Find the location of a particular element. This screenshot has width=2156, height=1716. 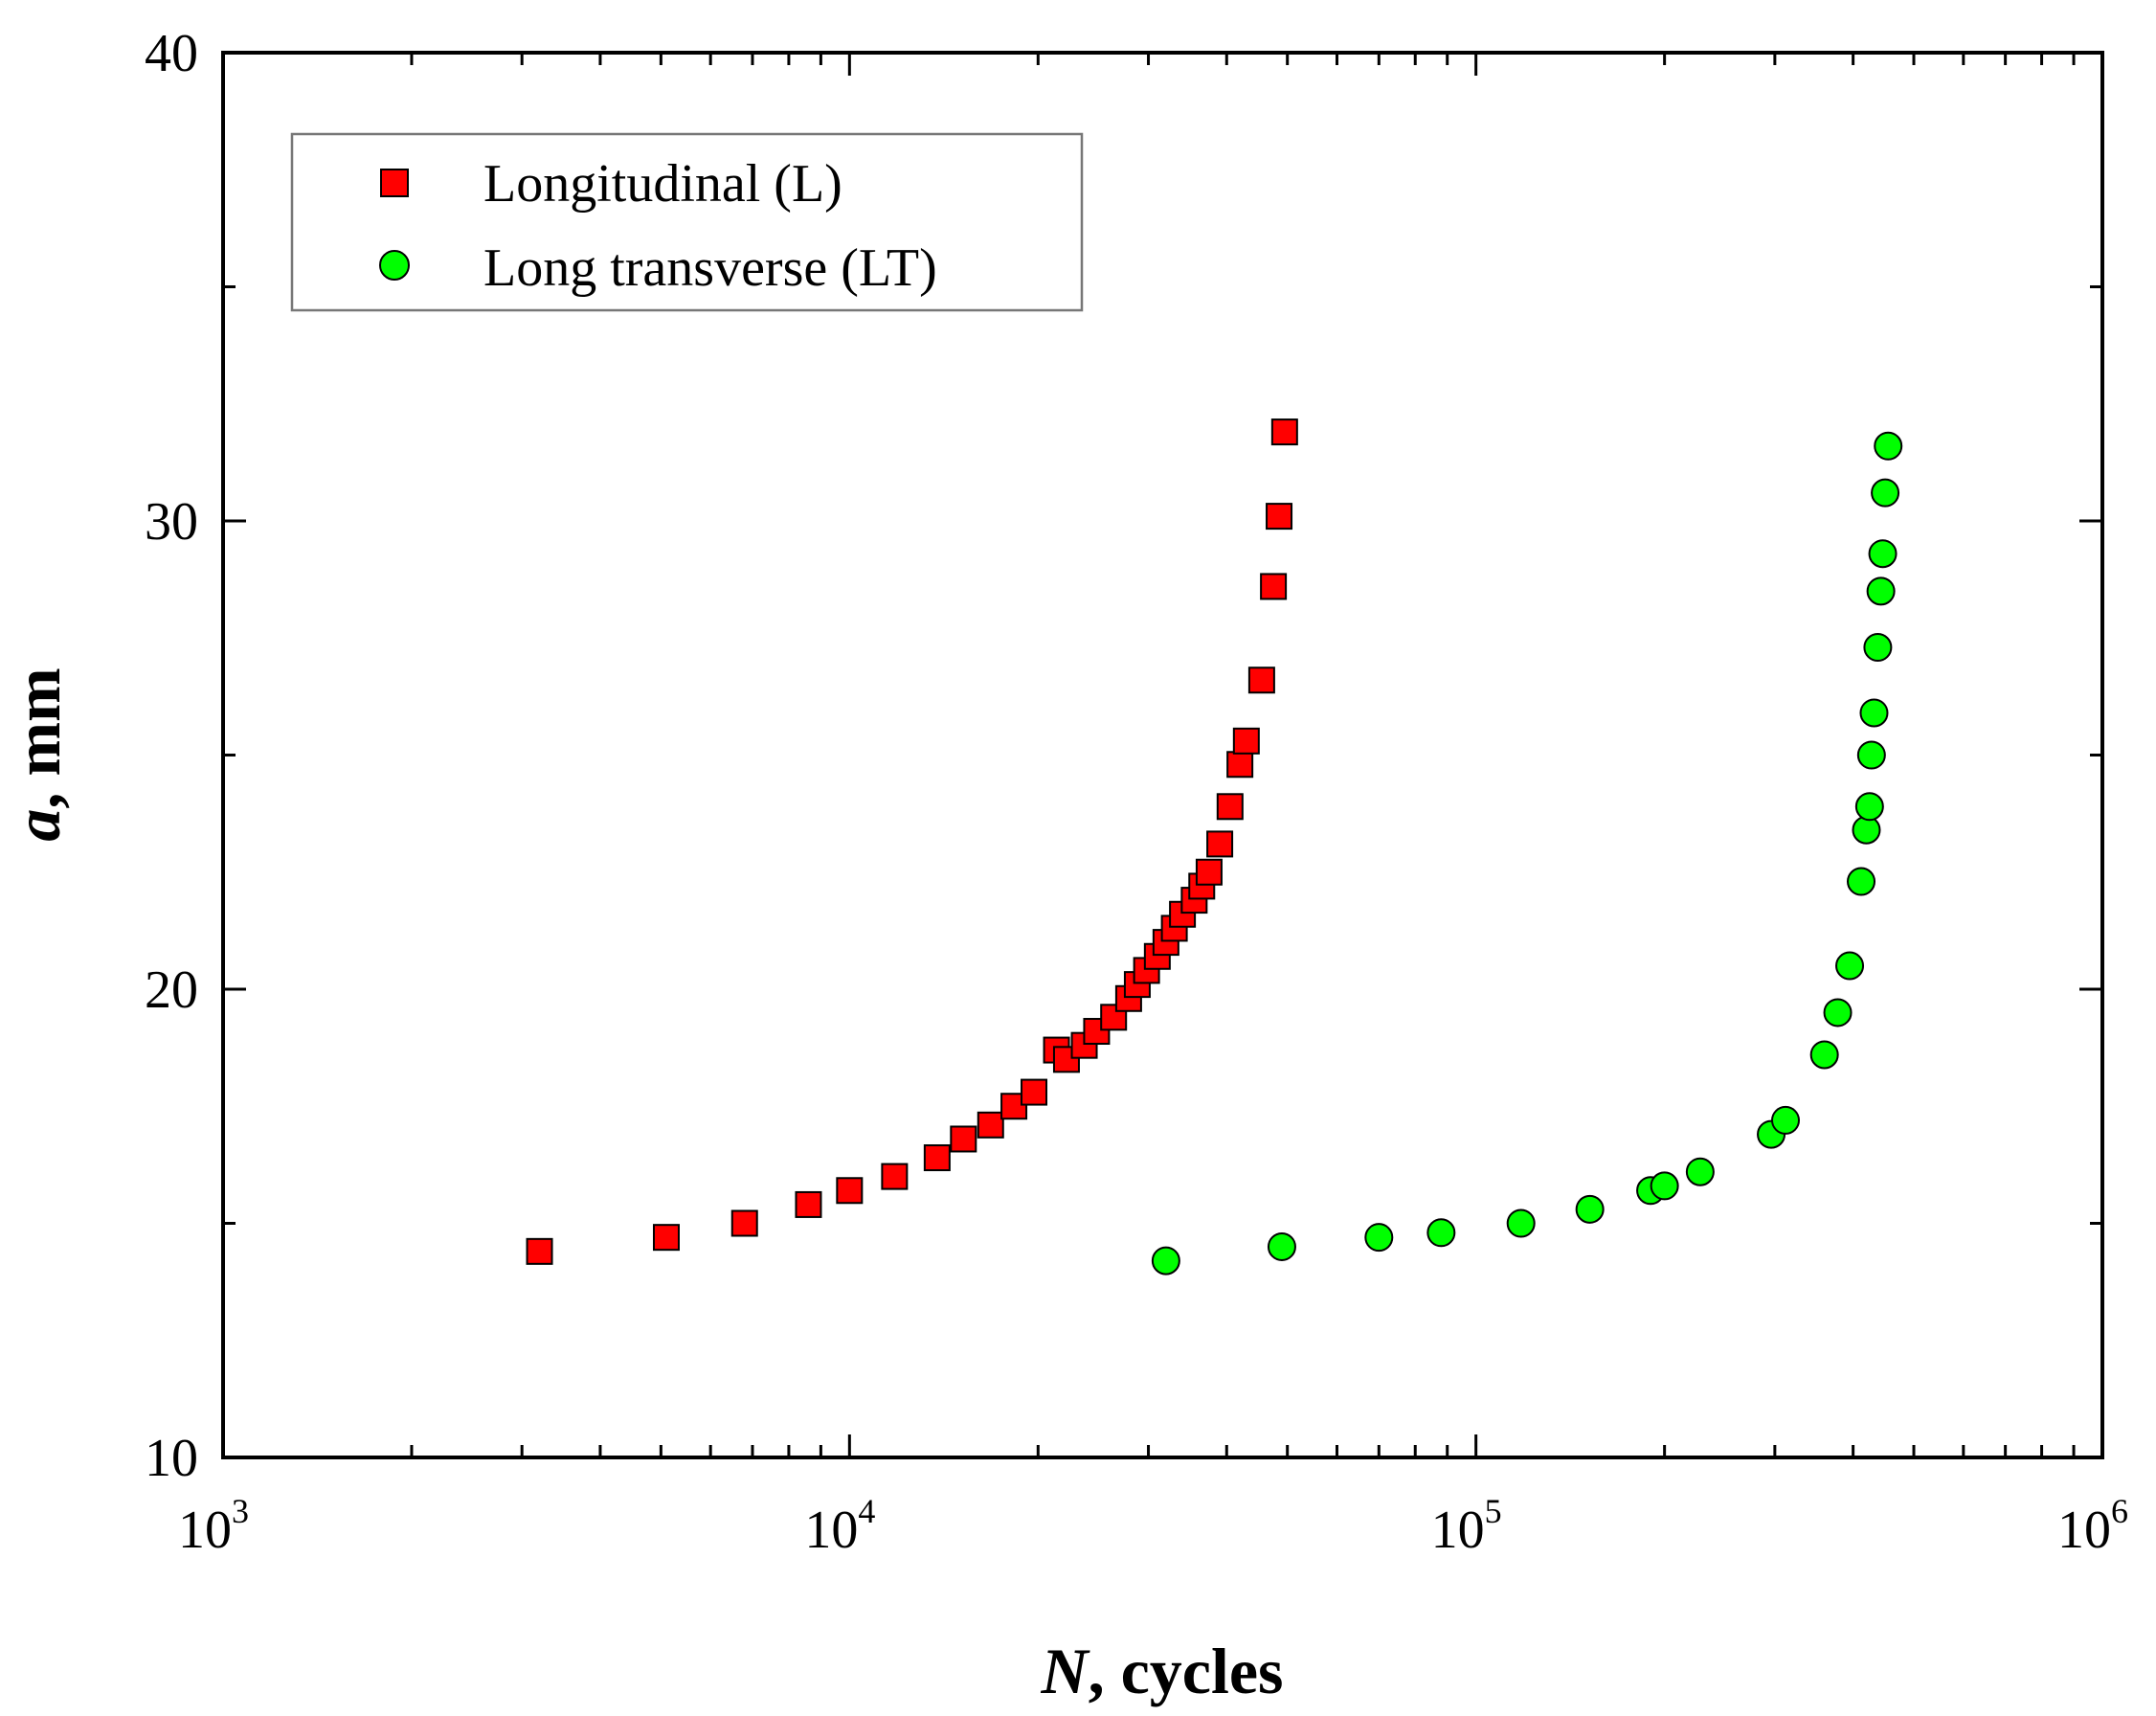

y-tick-label: 30 is located at coordinates (171, 522).